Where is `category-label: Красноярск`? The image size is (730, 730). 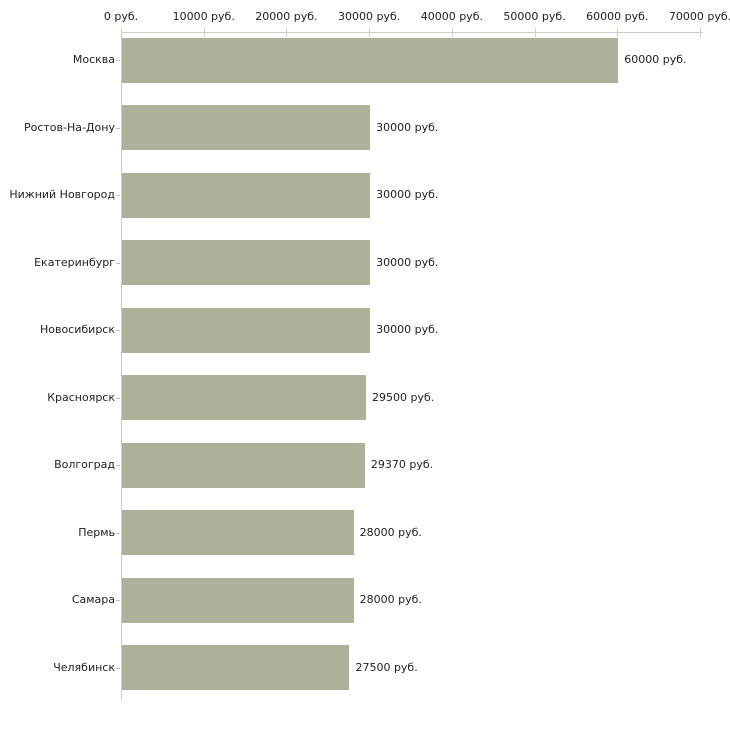
category-label: Красноярск is located at coordinates (81, 397).